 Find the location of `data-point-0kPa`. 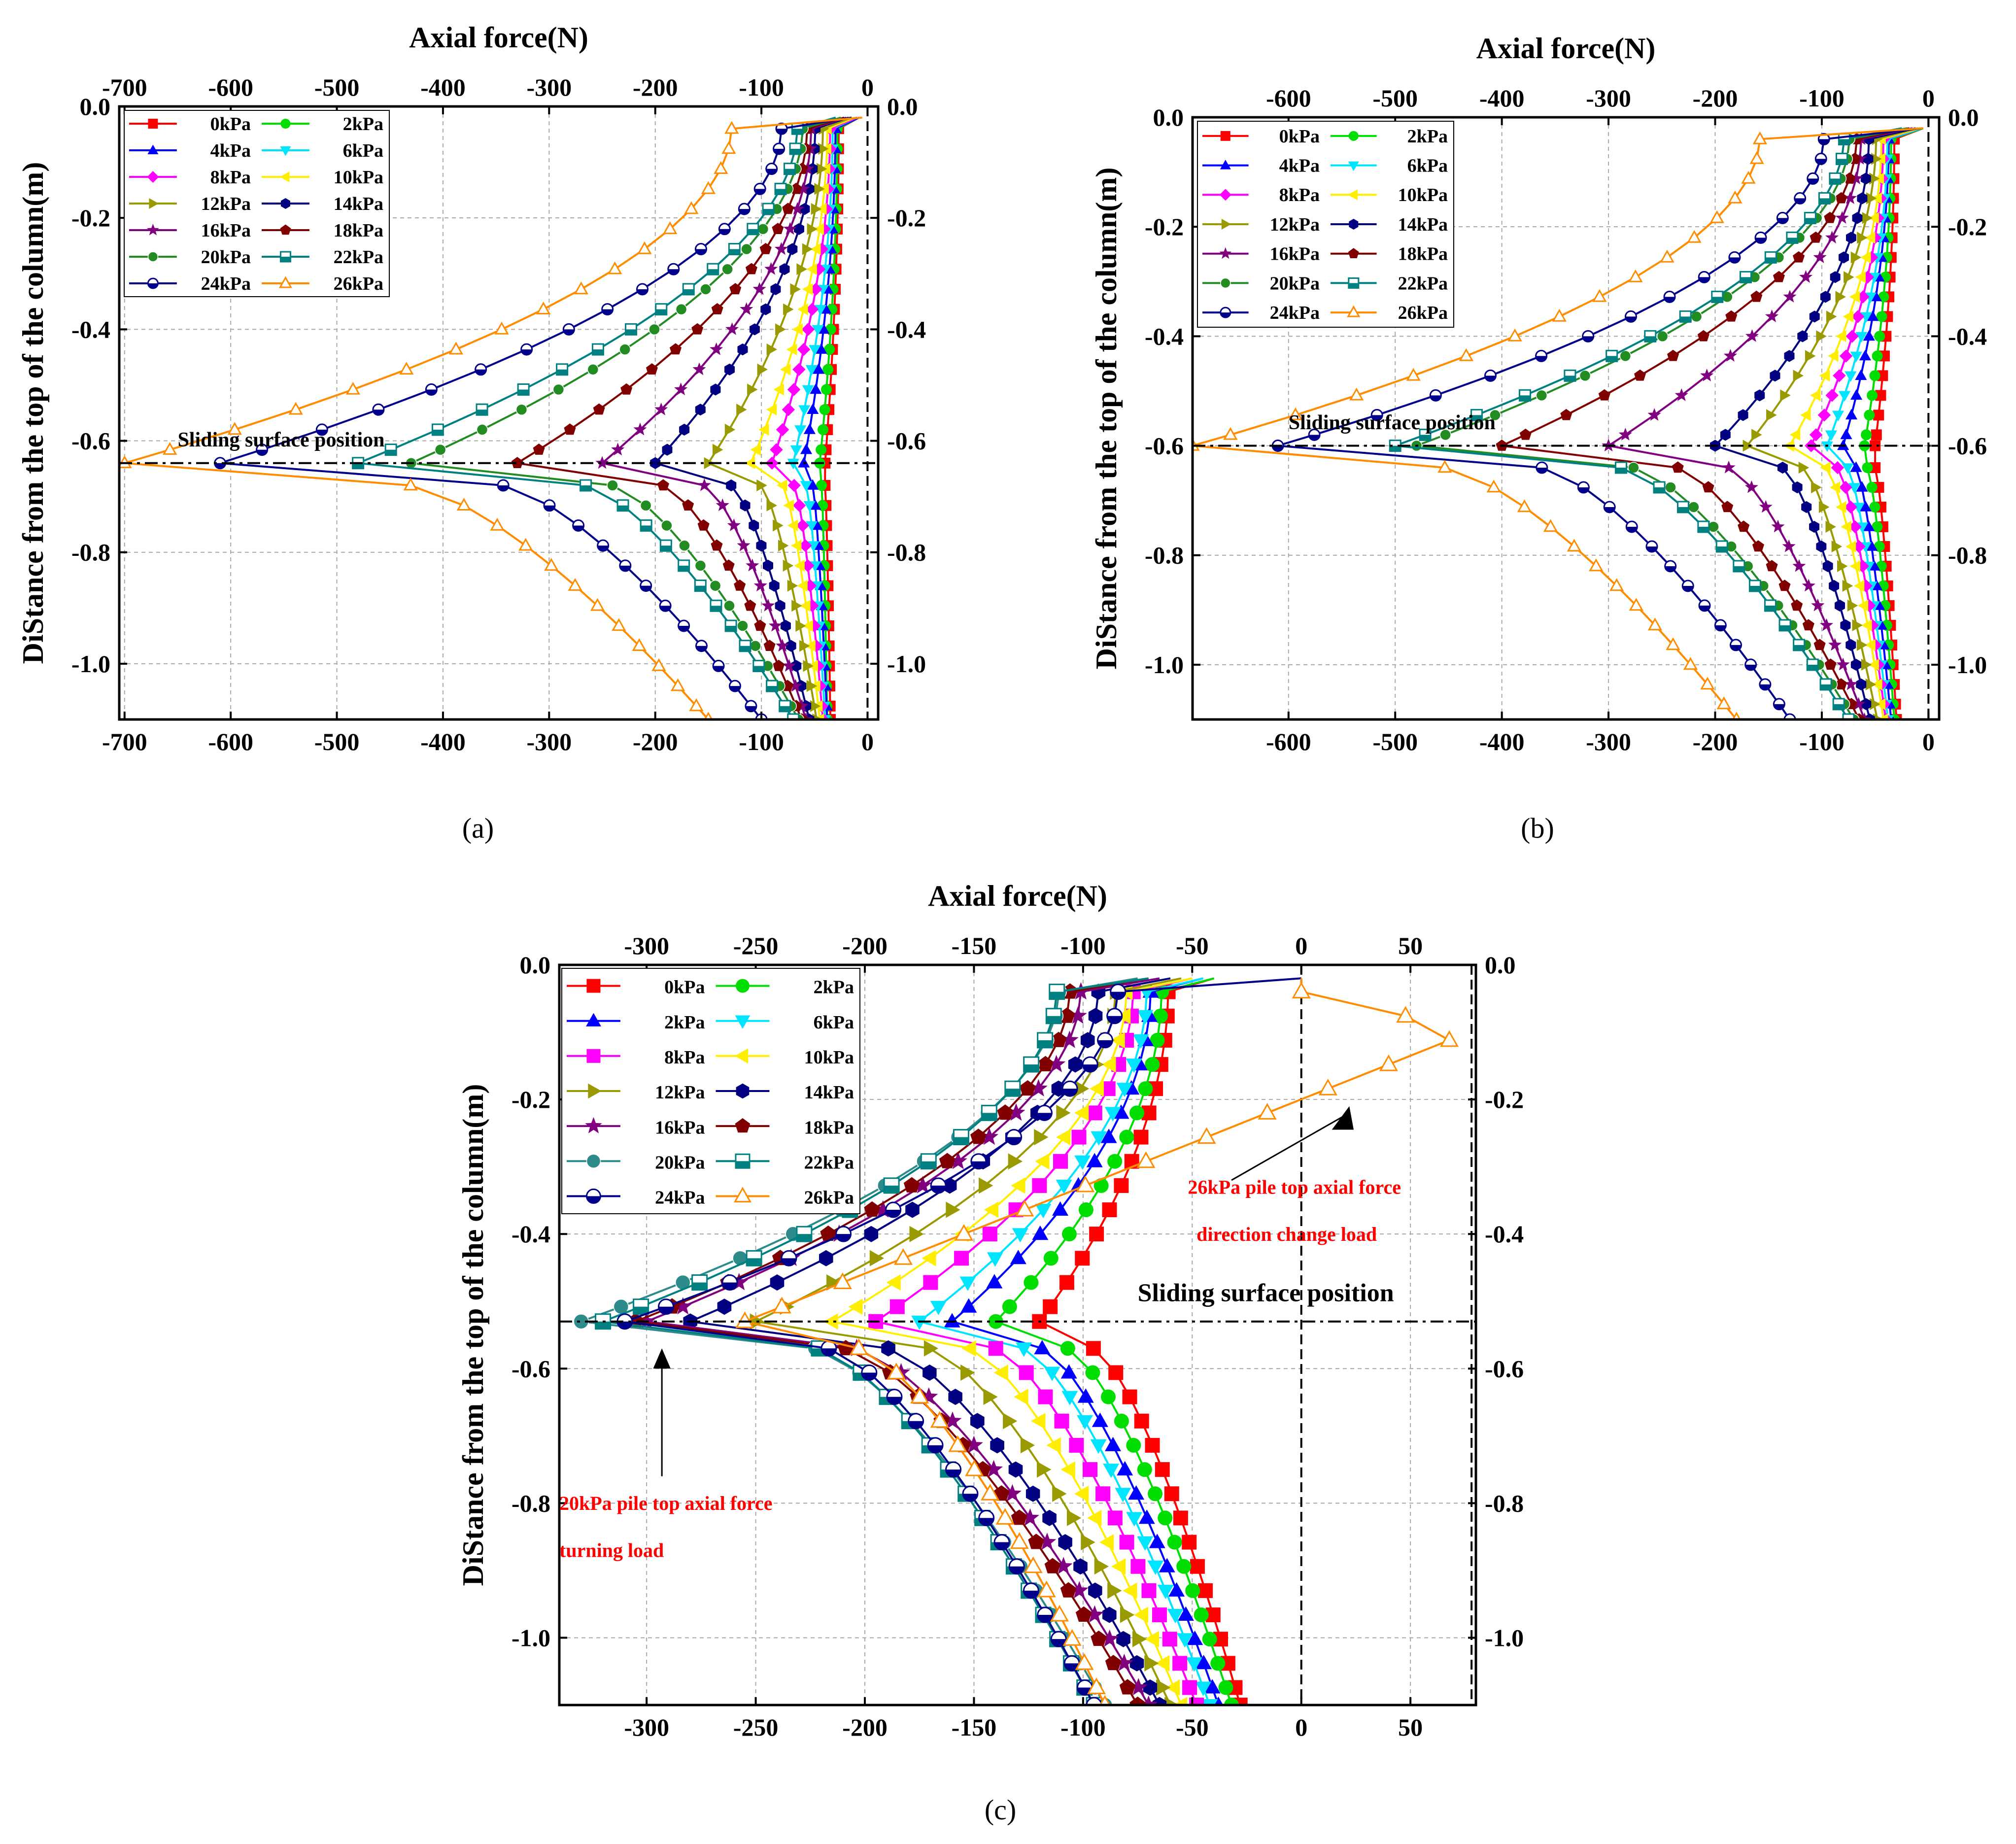

data-point-0kPa is located at coordinates (1205, 1590).